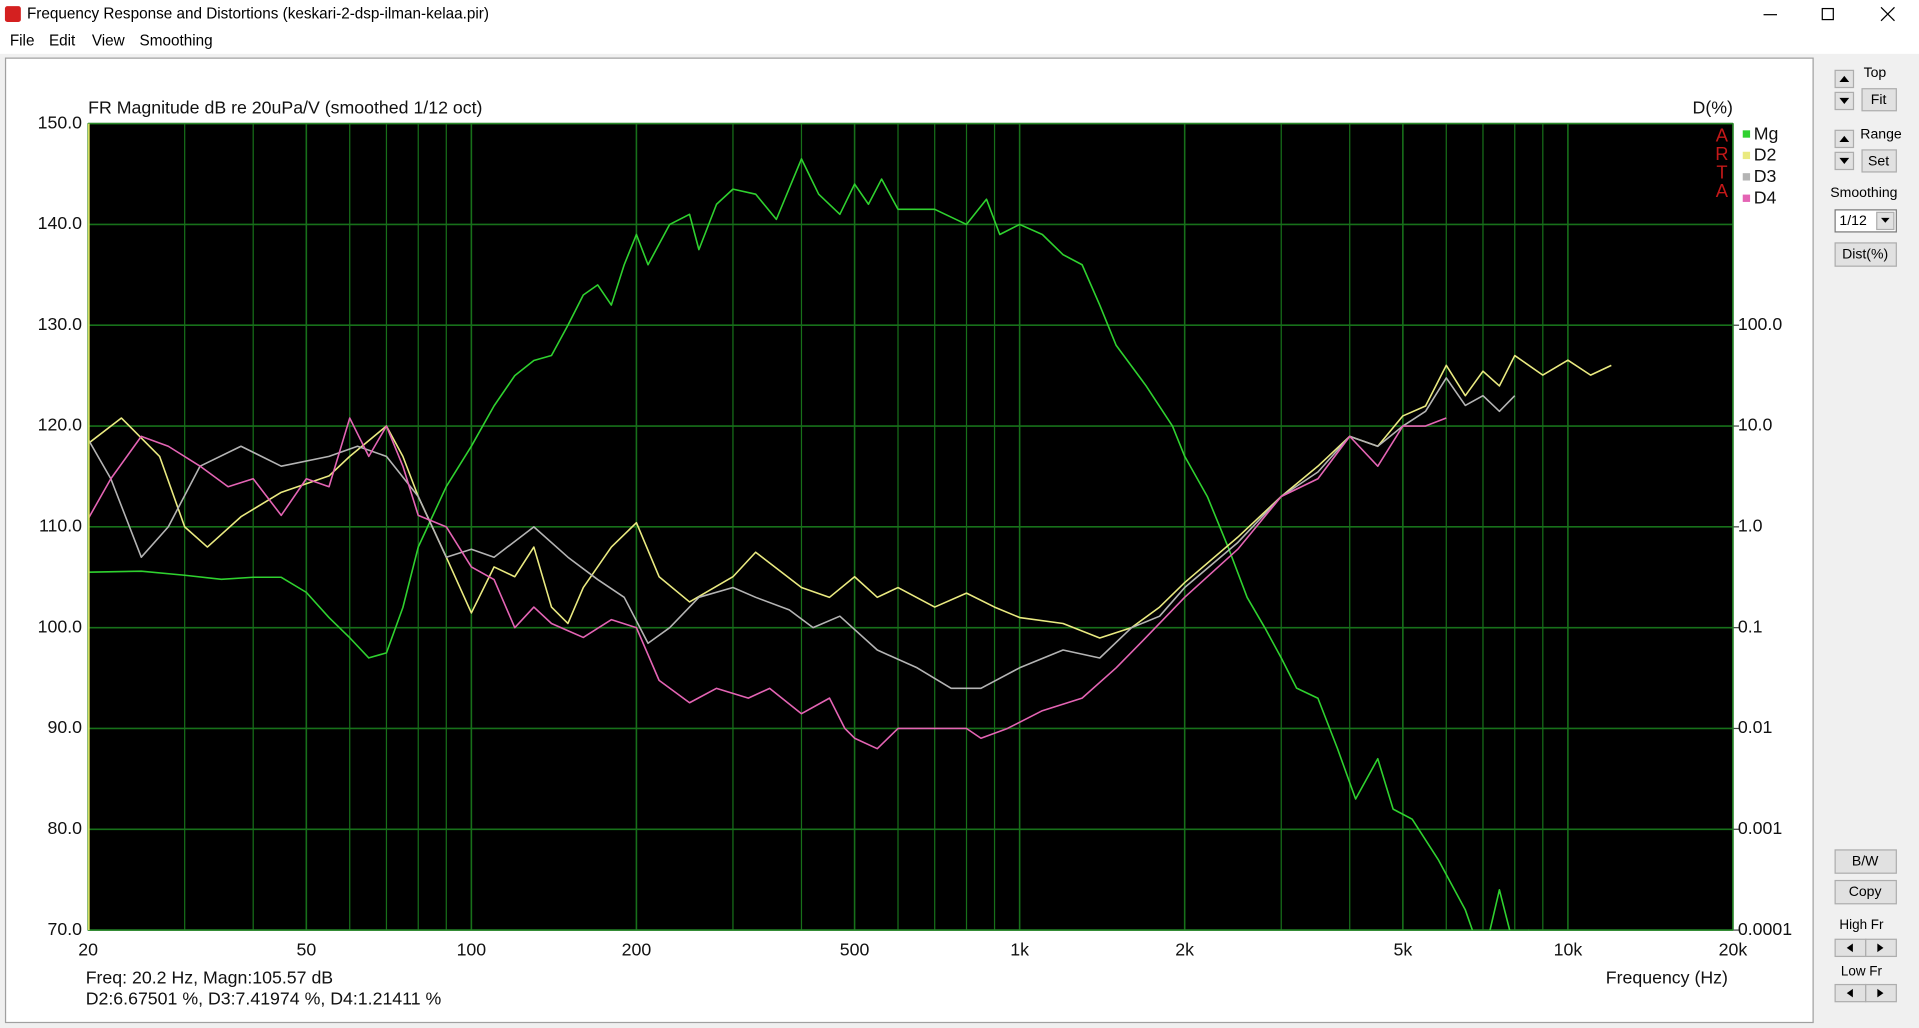  What do you see at coordinates (1765, 155) in the screenshot?
I see `legend-label: D2` at bounding box center [1765, 155].